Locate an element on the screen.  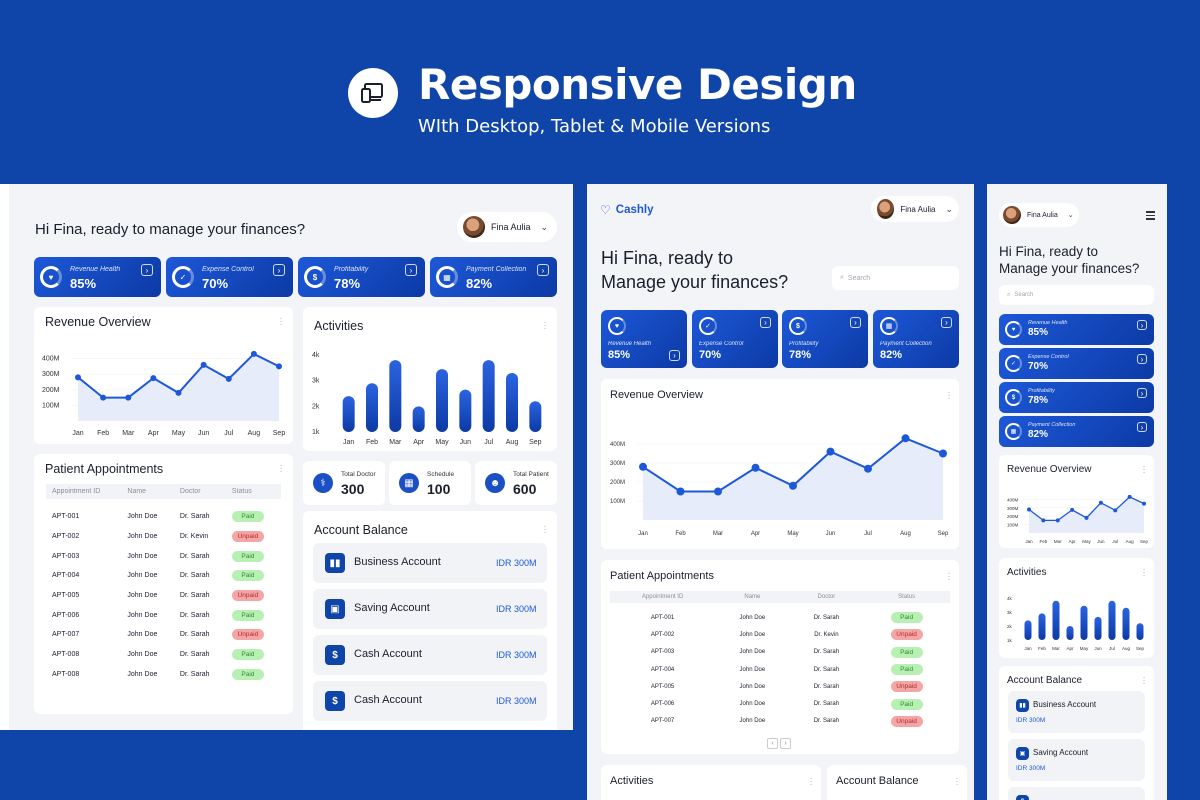
chevron-left-icon: ‹ is located at coordinates (772, 743).